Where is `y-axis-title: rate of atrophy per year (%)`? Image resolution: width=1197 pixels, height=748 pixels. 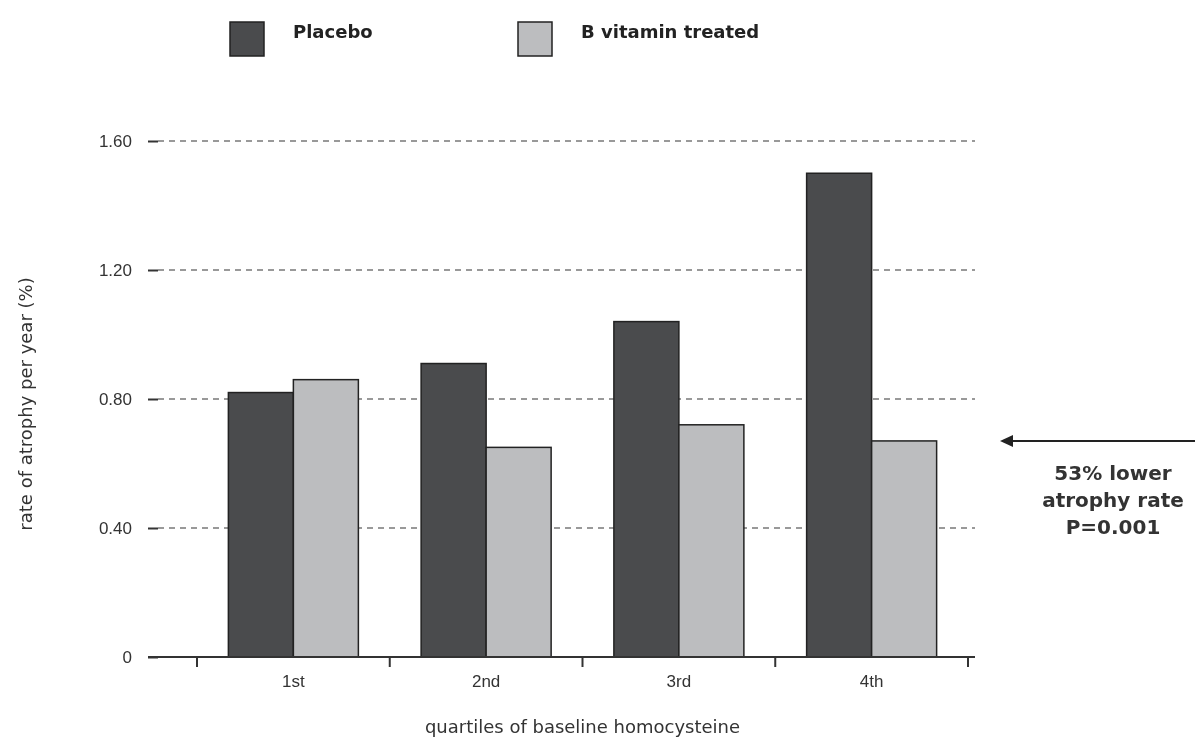 y-axis-title: rate of atrophy per year (%) is located at coordinates (25, 404).